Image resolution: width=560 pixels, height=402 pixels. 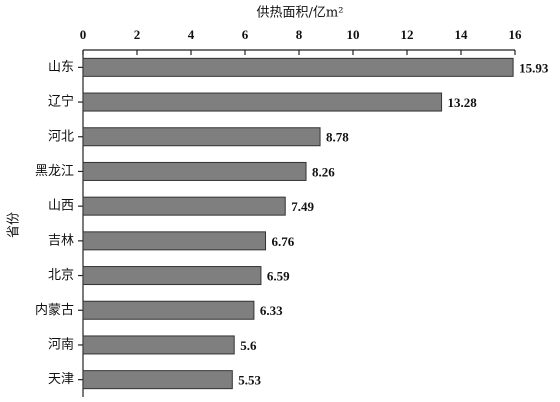 What do you see at coordinates (191, 34) in the screenshot?
I see `x-tick-label: 4` at bounding box center [191, 34].